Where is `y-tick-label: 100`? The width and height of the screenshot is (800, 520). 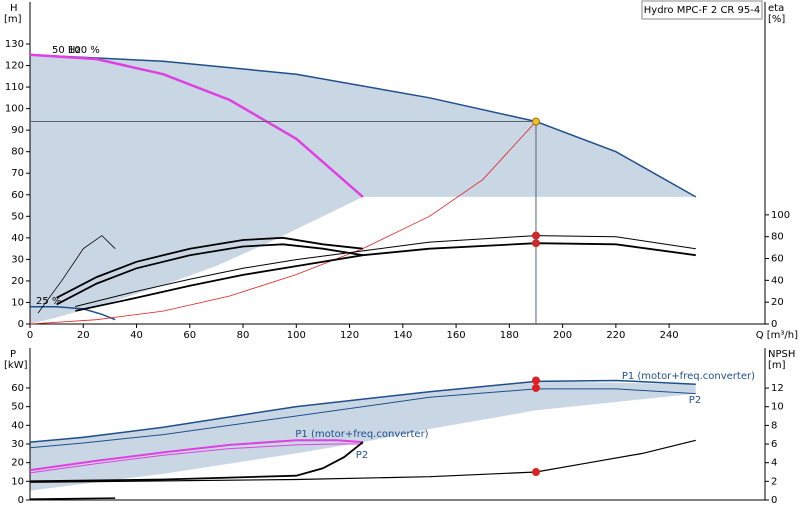 y-tick-label: 100 is located at coordinates (14, 109).